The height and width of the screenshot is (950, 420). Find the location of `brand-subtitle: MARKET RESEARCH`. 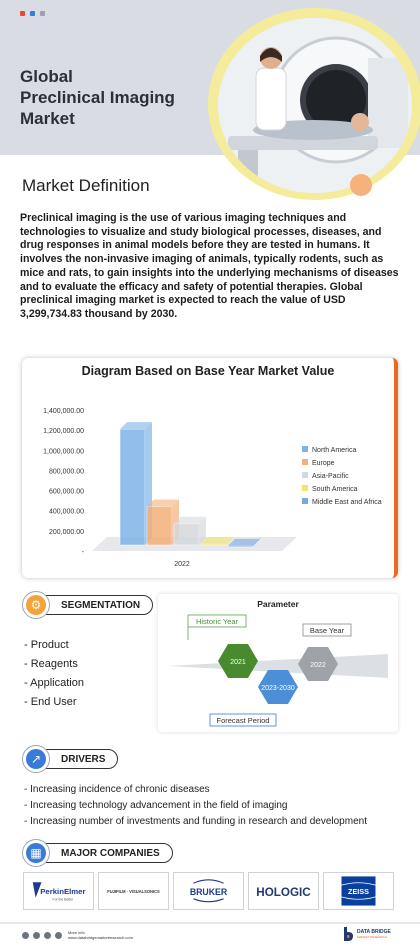

brand-subtitle: MARKET RESEARCH is located at coordinates (372, 936).